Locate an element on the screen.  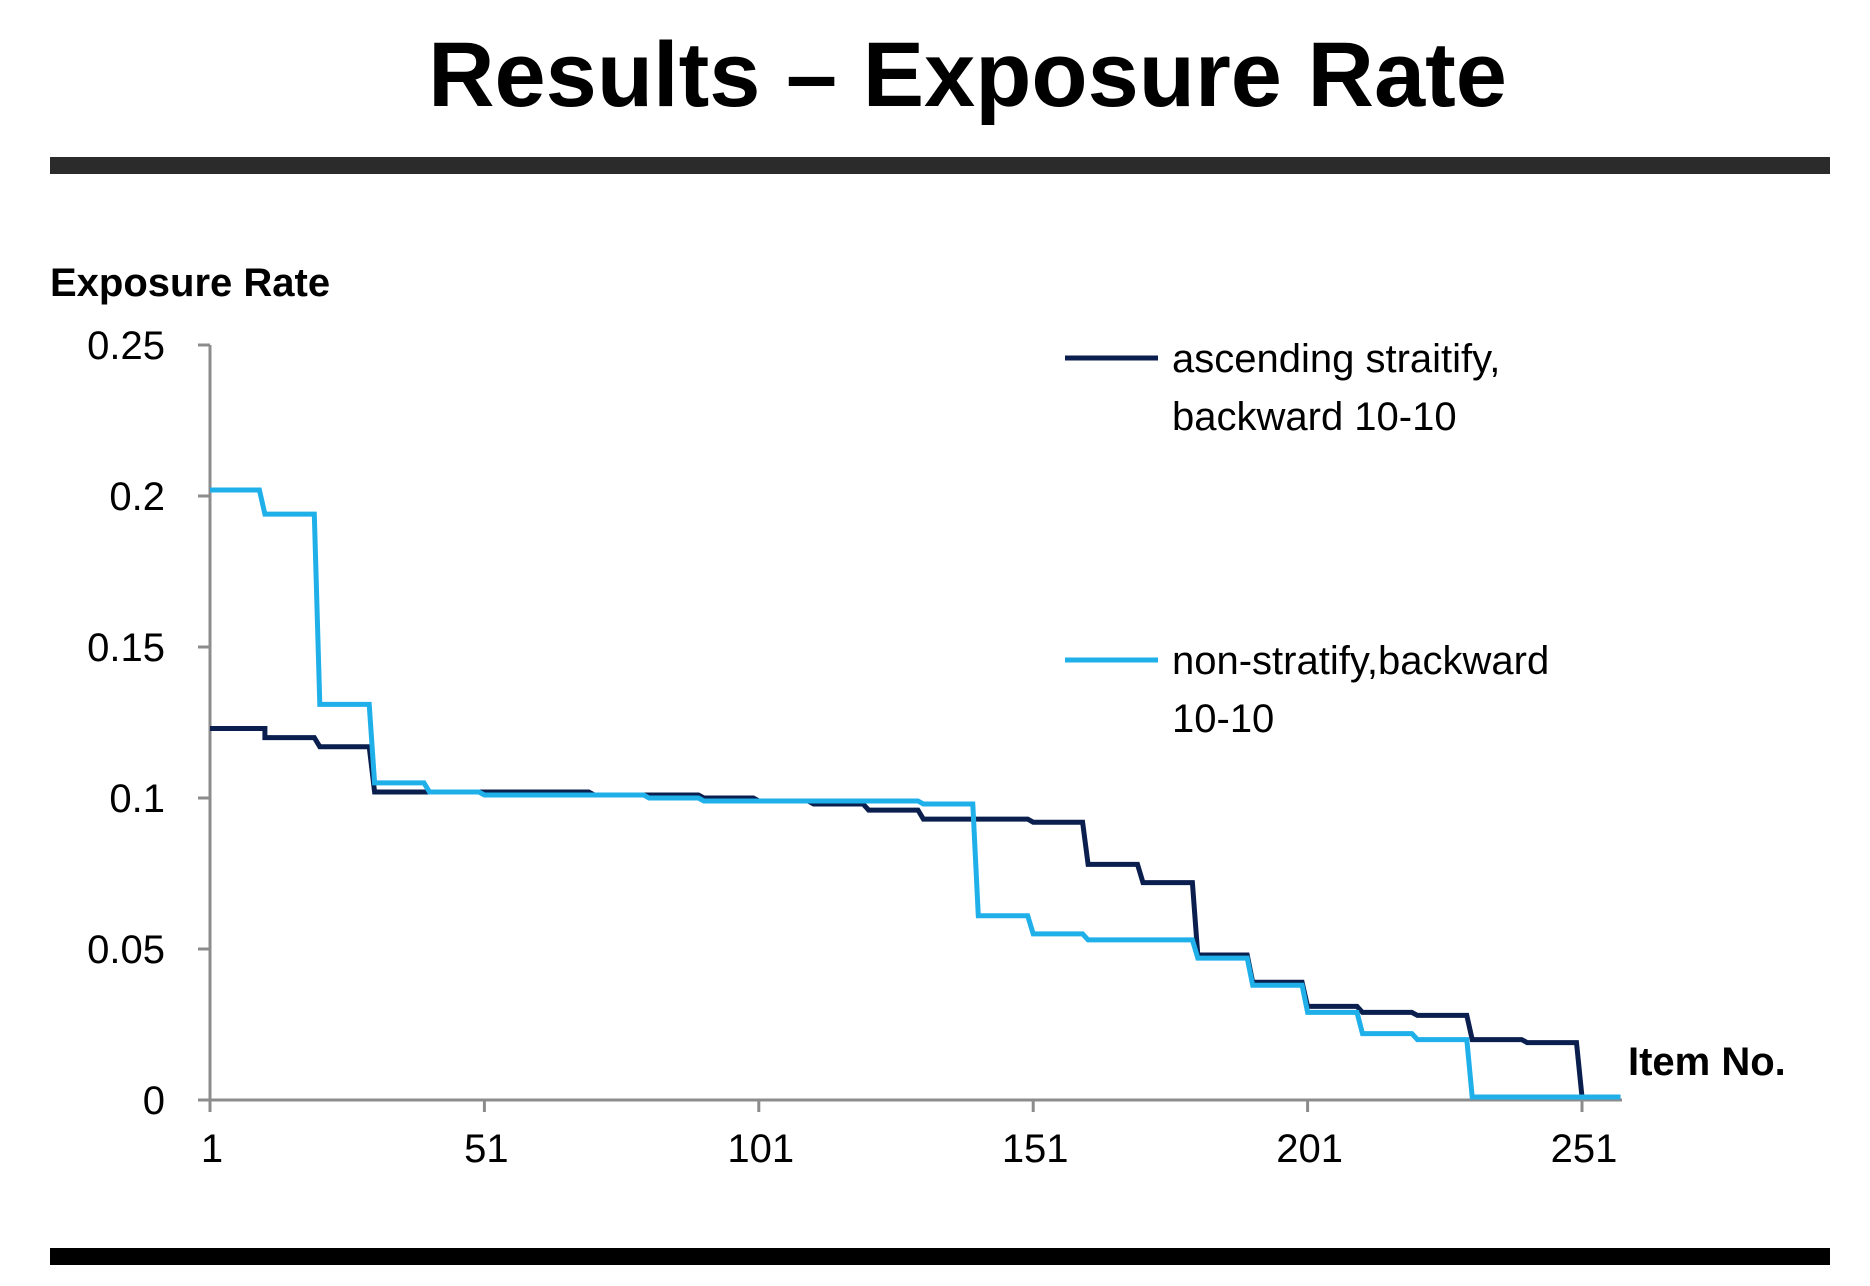
y-tick-label: 0.1 is located at coordinates (137, 799).